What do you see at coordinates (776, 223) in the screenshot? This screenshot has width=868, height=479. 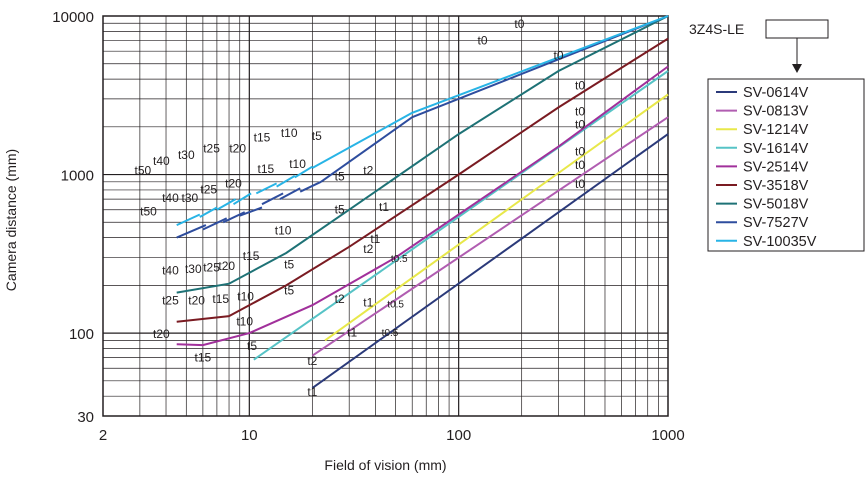 I see `legend-label: SV-7527V` at bounding box center [776, 223].